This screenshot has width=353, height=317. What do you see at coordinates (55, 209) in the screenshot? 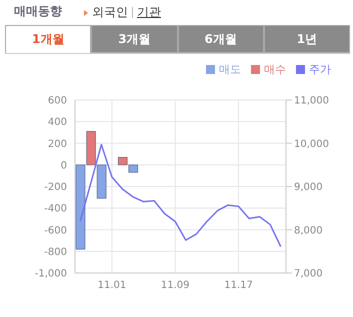
I see `y-tick-label: -400` at bounding box center [55, 209].